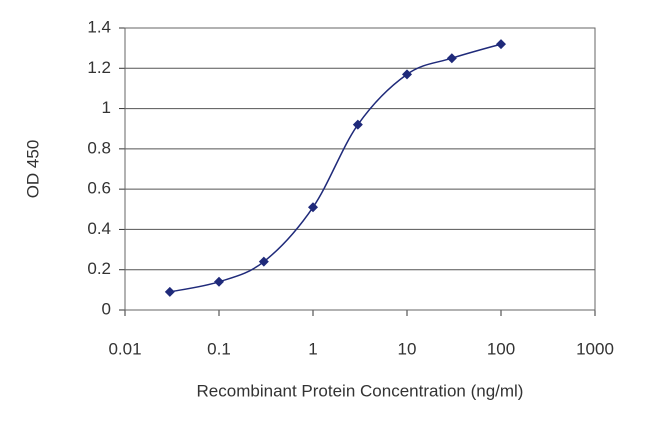 The height and width of the screenshot is (434, 650). Describe the element at coordinates (501, 348) in the screenshot. I see `x-tick-label: 100` at that location.